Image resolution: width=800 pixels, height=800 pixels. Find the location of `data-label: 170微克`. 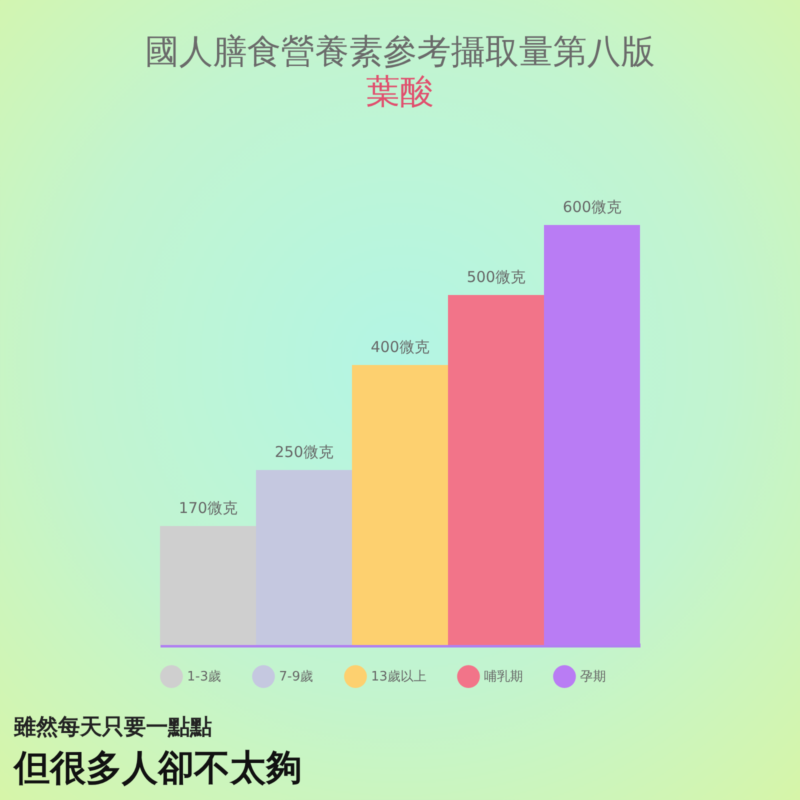

data-label: 170微克 is located at coordinates (208, 508).